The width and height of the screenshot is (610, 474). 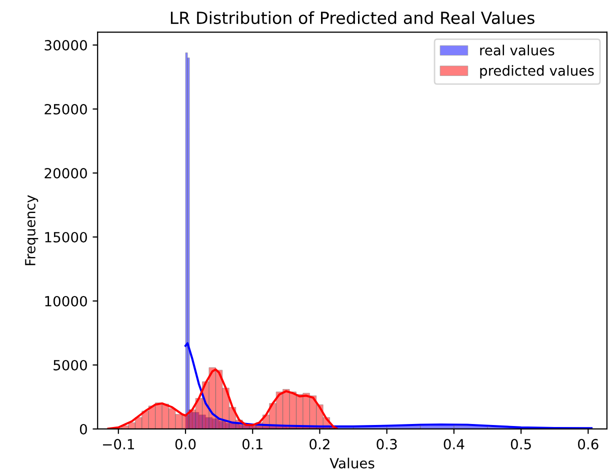 What do you see at coordinates (65, 109) in the screenshot?
I see `y-tick-label: 25000` at bounding box center [65, 109].